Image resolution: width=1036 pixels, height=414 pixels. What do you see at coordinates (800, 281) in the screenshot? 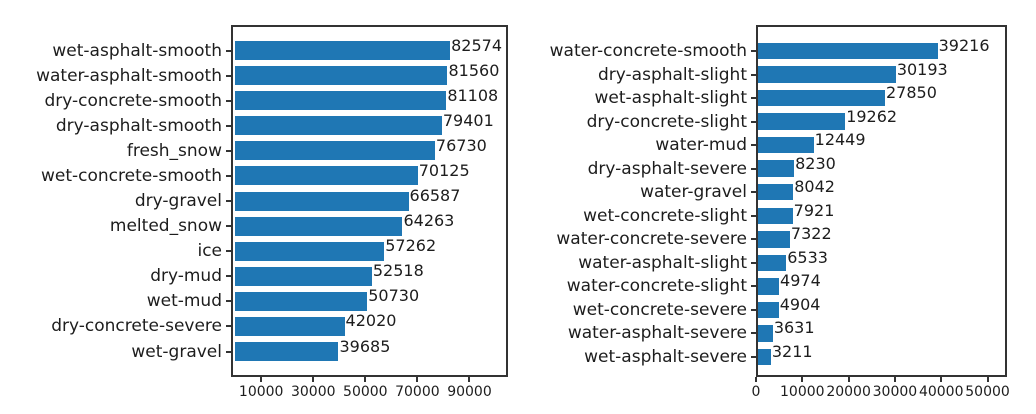
I see `value-label: 4974` at bounding box center [800, 281].